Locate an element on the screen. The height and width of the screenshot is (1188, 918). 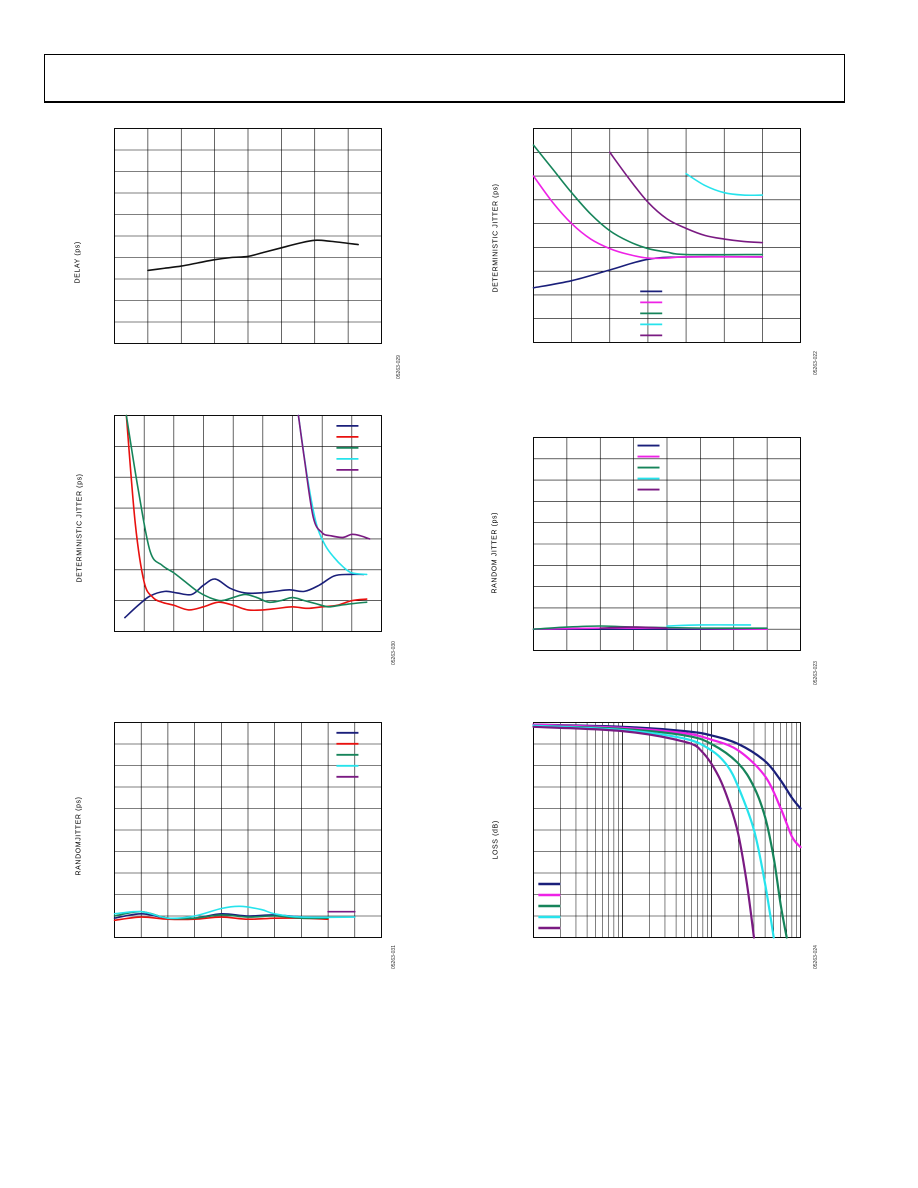
chart5-ylabel: RANDOMJITTER (ps) is located at coordinates (79, 836).